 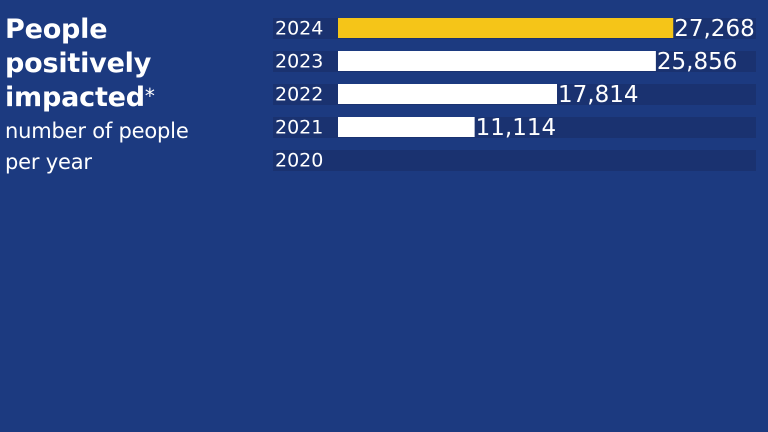 What do you see at coordinates (149, 96) in the screenshot?
I see `title-asterisk: *` at bounding box center [149, 96].